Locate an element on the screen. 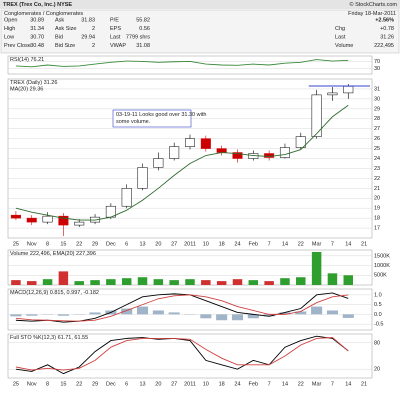  y-tick-label: 18 is located at coordinates (377, 219).